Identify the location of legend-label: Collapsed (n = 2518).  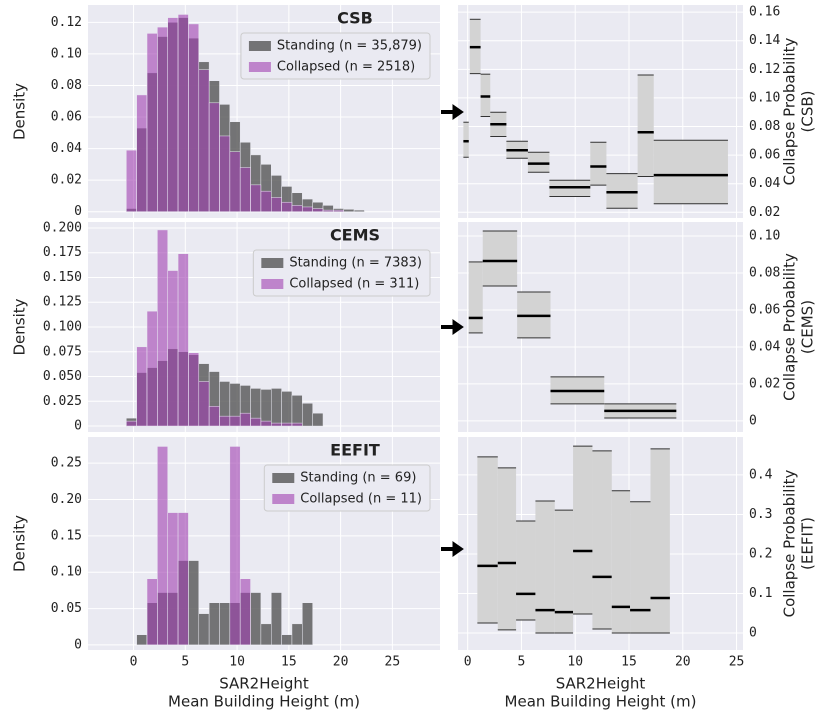
(346, 67).